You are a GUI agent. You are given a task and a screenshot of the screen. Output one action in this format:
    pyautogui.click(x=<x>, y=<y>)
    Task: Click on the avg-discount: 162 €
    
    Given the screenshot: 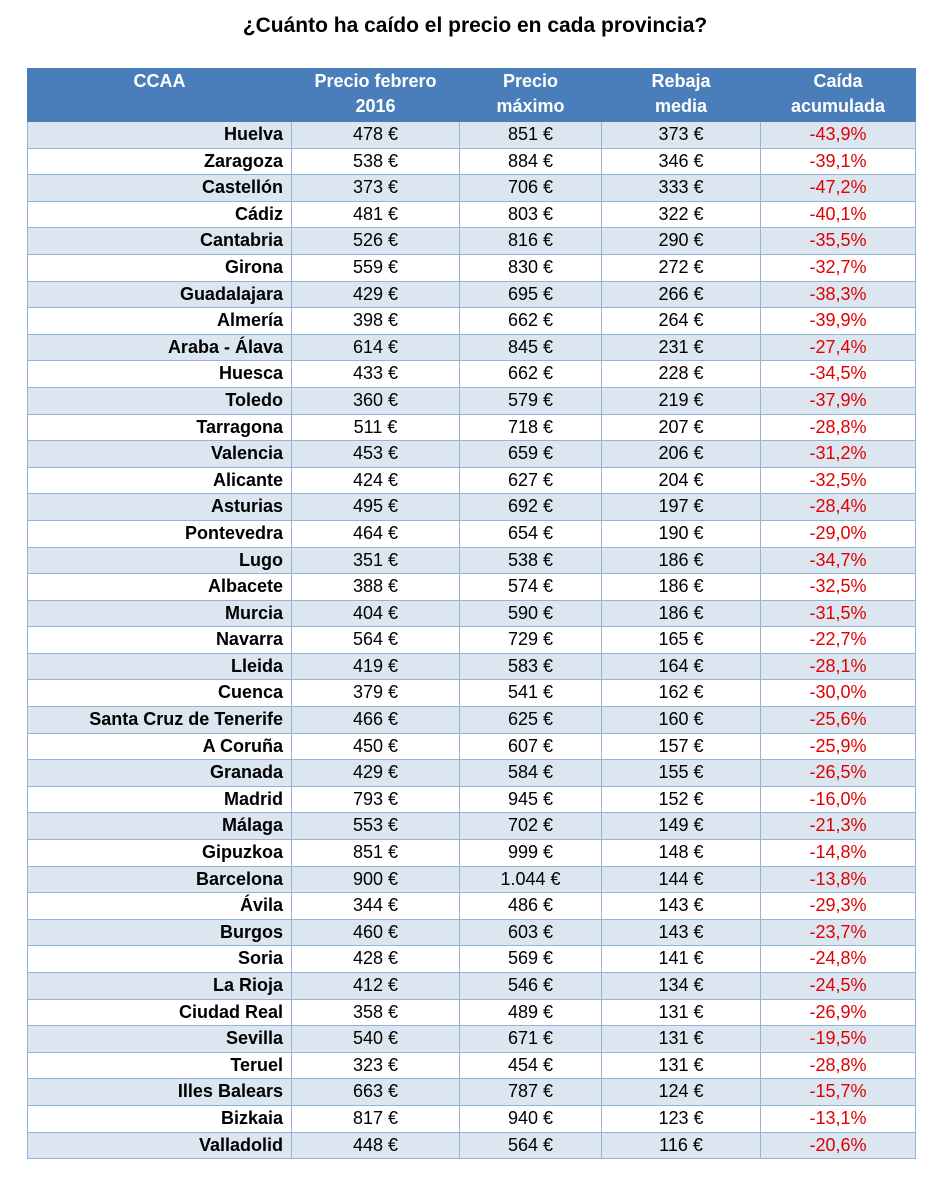 What is the action you would take?
    pyautogui.click(x=681, y=693)
    